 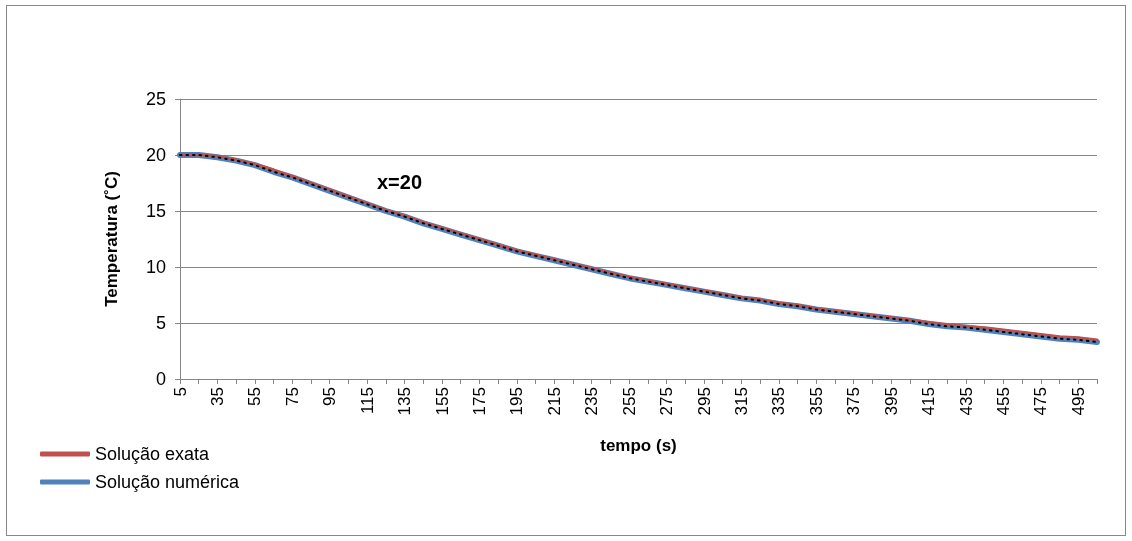 I want to click on y-tick-label: 20, so click(x=155, y=155).